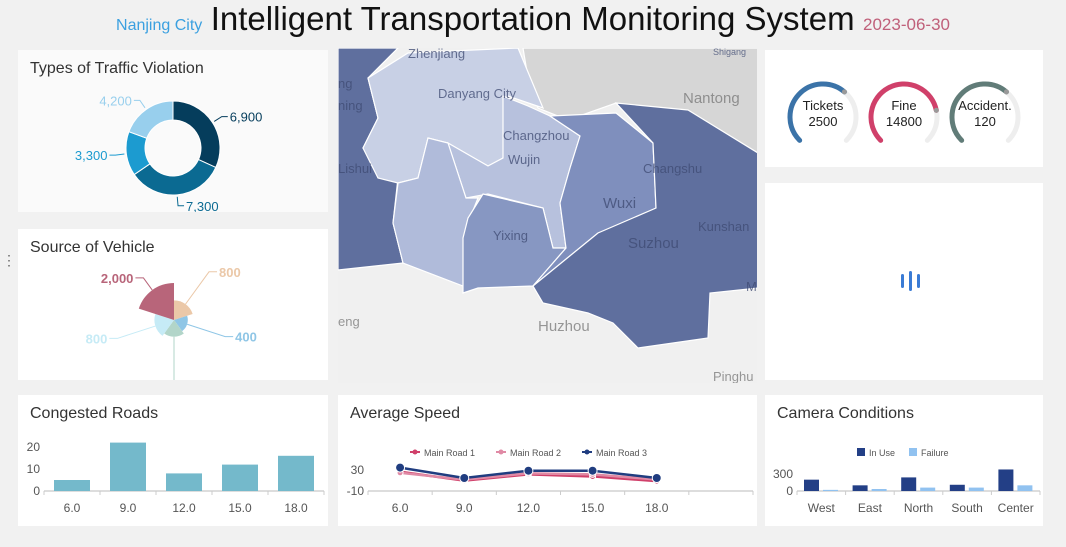 Image resolution: width=1066 pixels, height=547 pixels. What do you see at coordinates (822, 508) in the screenshot?
I see `x-tick-label: West` at bounding box center [822, 508].